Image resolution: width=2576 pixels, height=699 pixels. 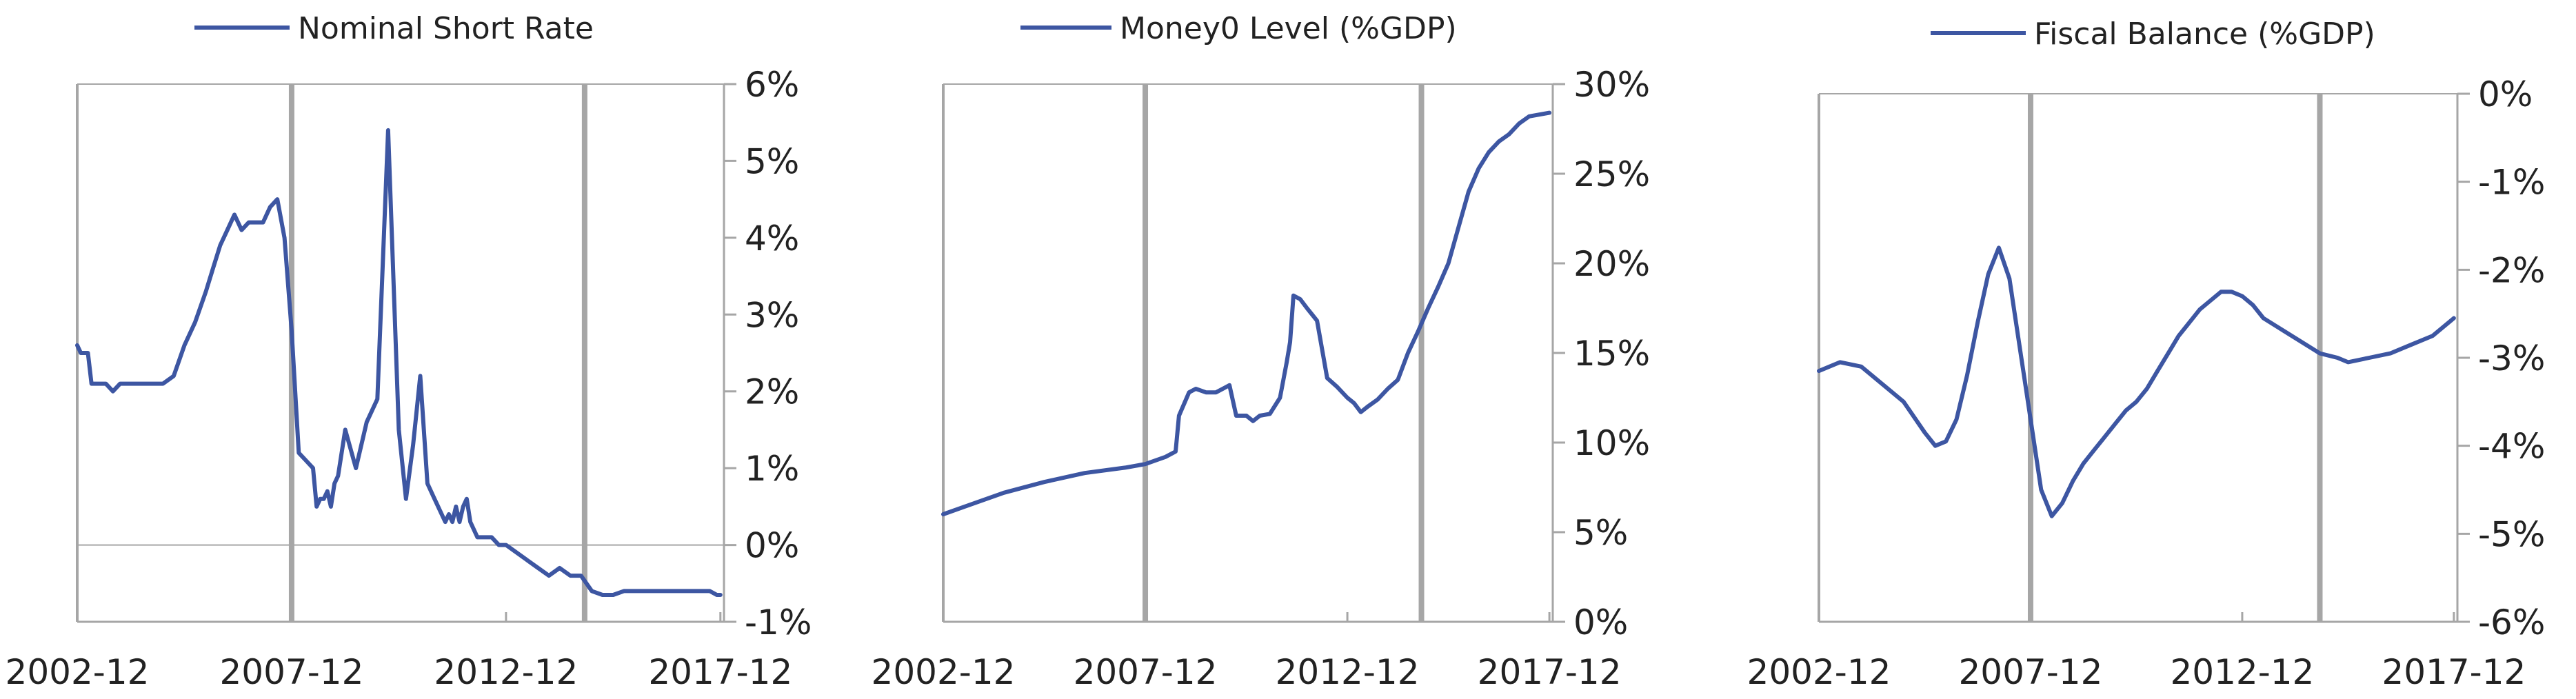 What do you see at coordinates (772, 85) in the screenshot?
I see `y-tick-label: 6%` at bounding box center [772, 85].